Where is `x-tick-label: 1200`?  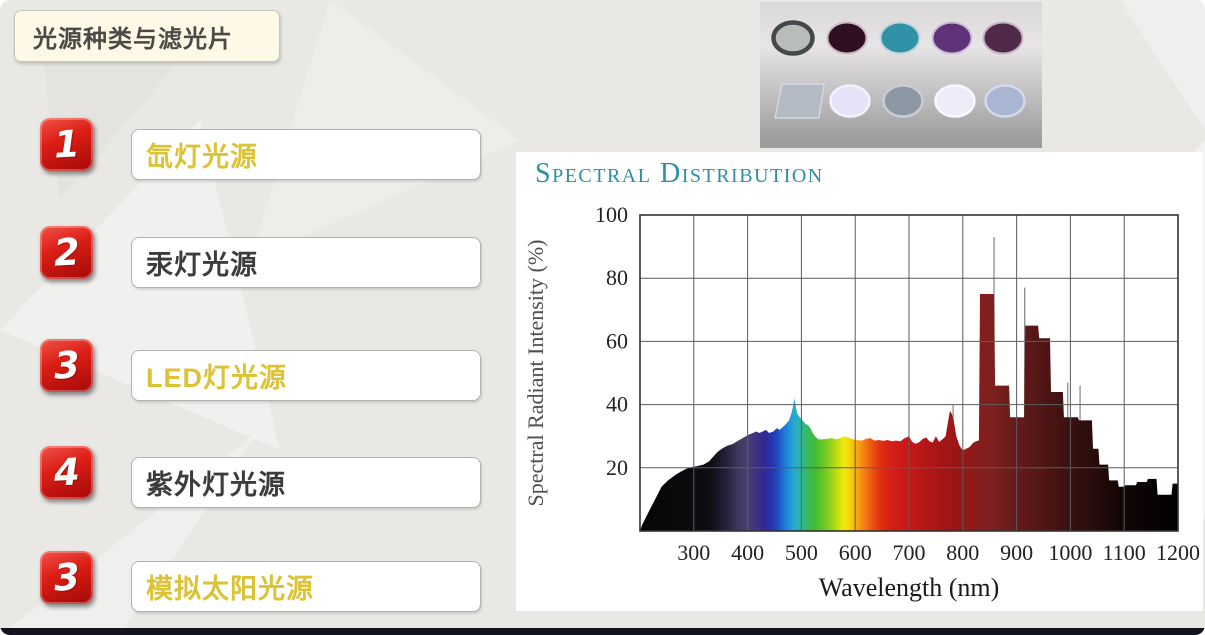
x-tick-label: 1200 is located at coordinates (1178, 552).